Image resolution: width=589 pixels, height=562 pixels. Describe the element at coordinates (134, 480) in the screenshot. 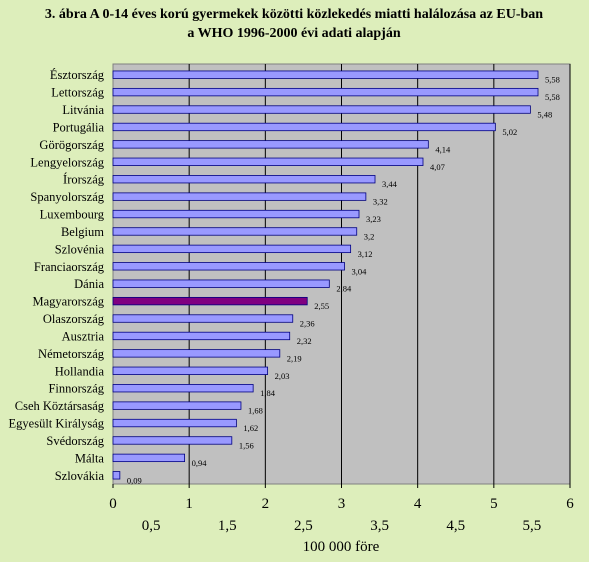

I see `value-label: 0,09` at that location.